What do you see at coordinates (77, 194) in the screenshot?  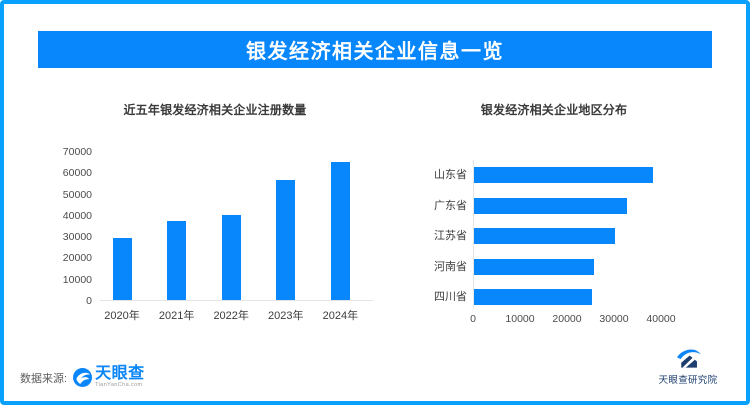 I see `ytick-50000: 50000` at bounding box center [77, 194].